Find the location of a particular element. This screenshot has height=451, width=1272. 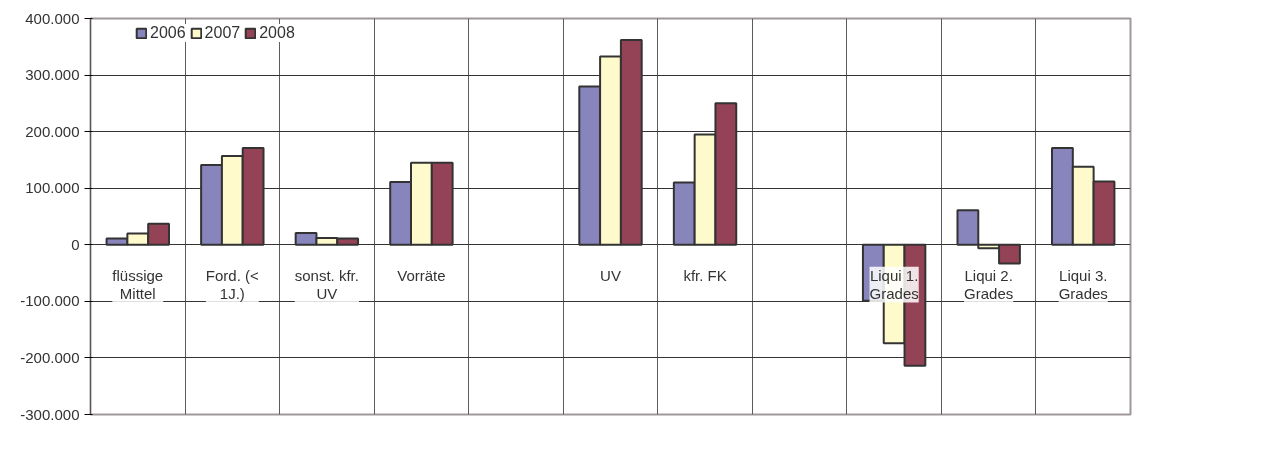

y-tick-label: 300.000 is located at coordinates (52, 75).